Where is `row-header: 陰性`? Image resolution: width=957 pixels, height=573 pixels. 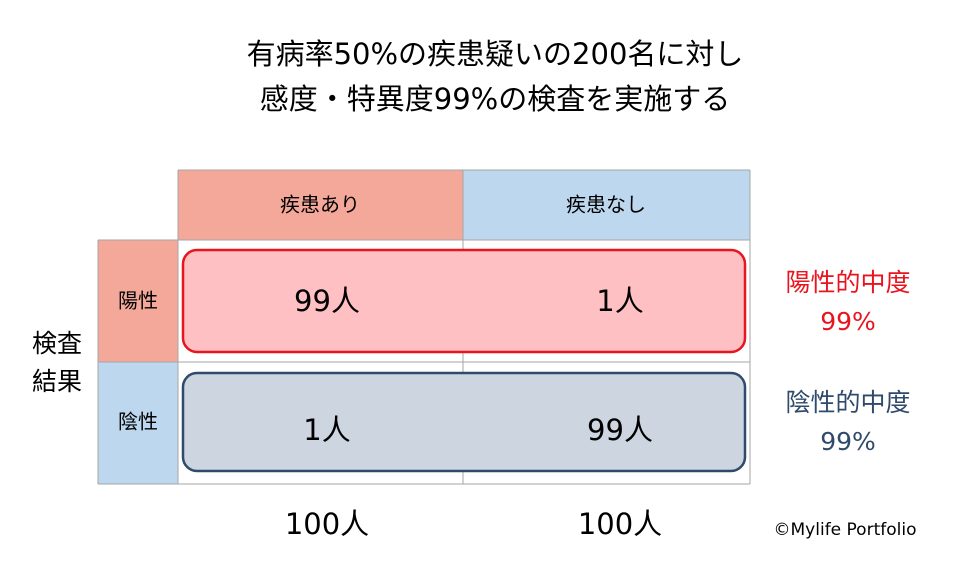
row-header: 陰性 is located at coordinates (138, 422).